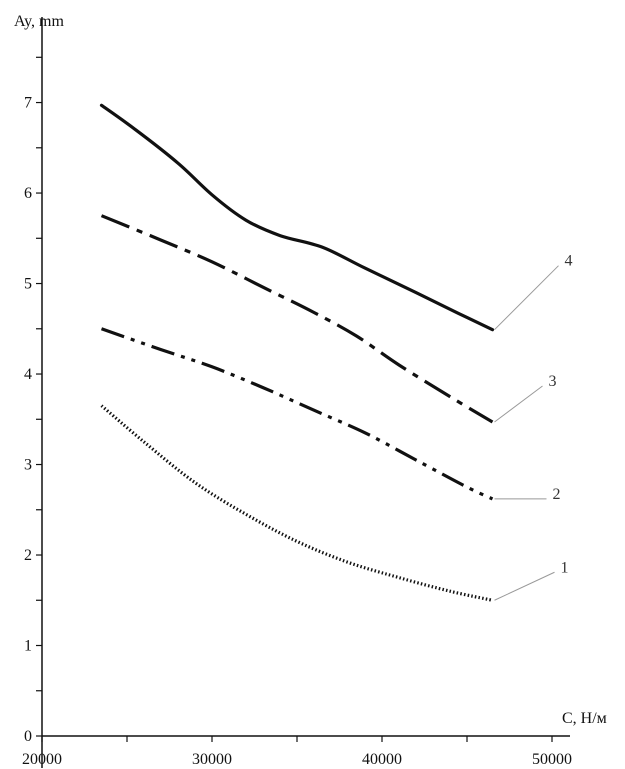  I want to click on y-tick-label: 7, so click(28, 103).